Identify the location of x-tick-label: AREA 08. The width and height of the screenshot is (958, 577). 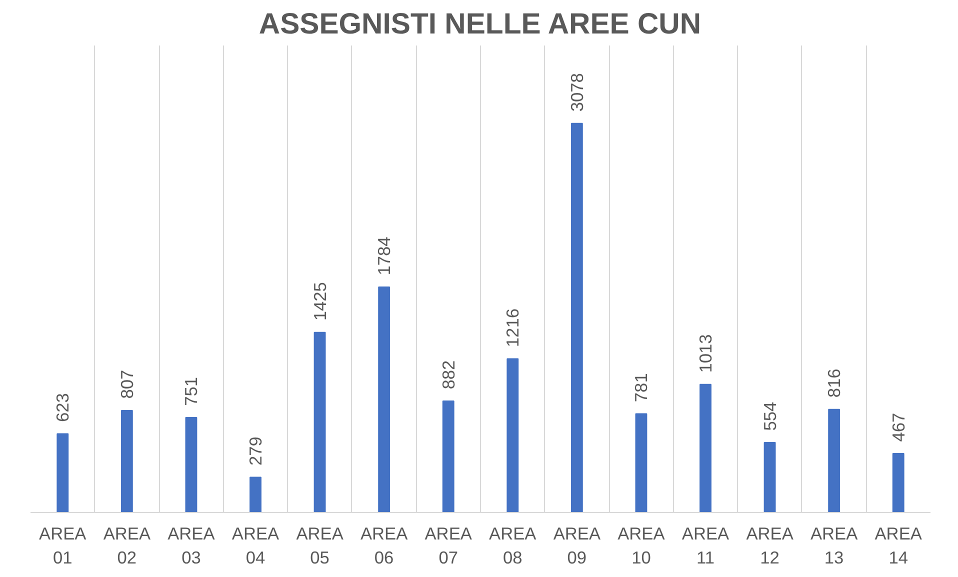
(513, 546).